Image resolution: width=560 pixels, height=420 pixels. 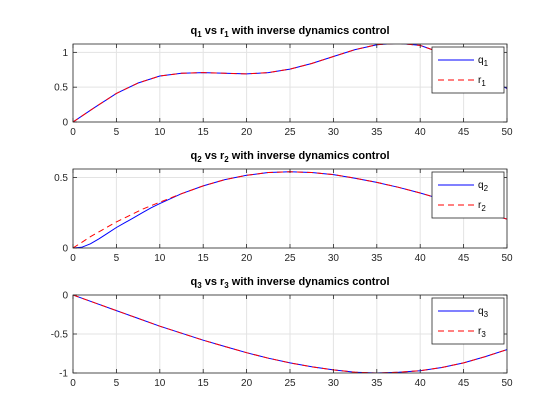 I want to click on chart-title: q3 vs r3 with inverse dynamics control, so click(x=289, y=283).